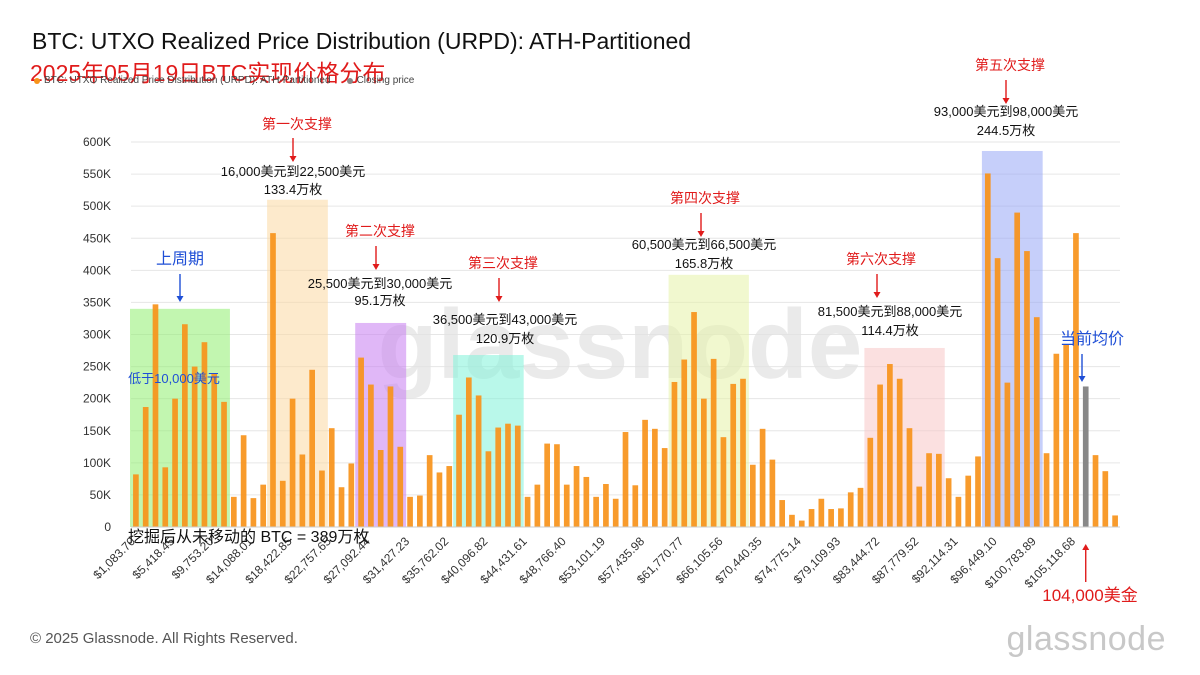 The image size is (1200, 675). Describe the element at coordinates (97, 206) in the screenshot. I see `y-tick-label: 500K` at that location.